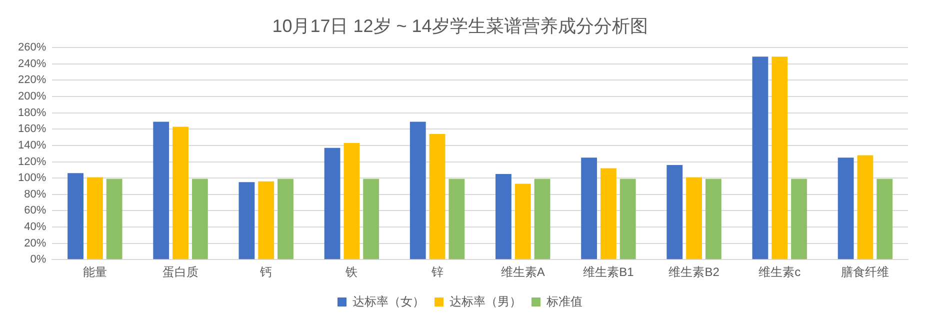  Describe the element at coordinates (437, 272) in the screenshot. I see `x-tick-label: 锌` at that location.